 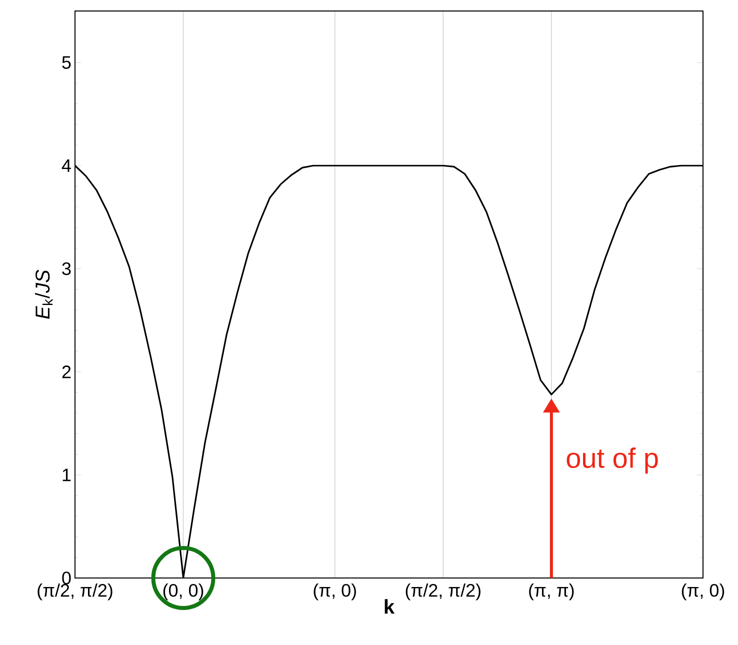 I want to click on y-tick-label: 4, so click(x=66, y=165).